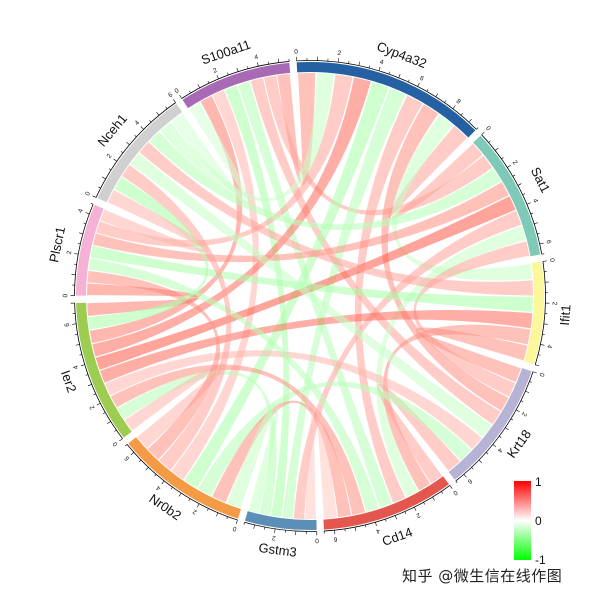 This screenshot has height=600, width=600. Describe the element at coordinates (512, 194) in the screenshot. I see `sector-axis-sat1` at that location.